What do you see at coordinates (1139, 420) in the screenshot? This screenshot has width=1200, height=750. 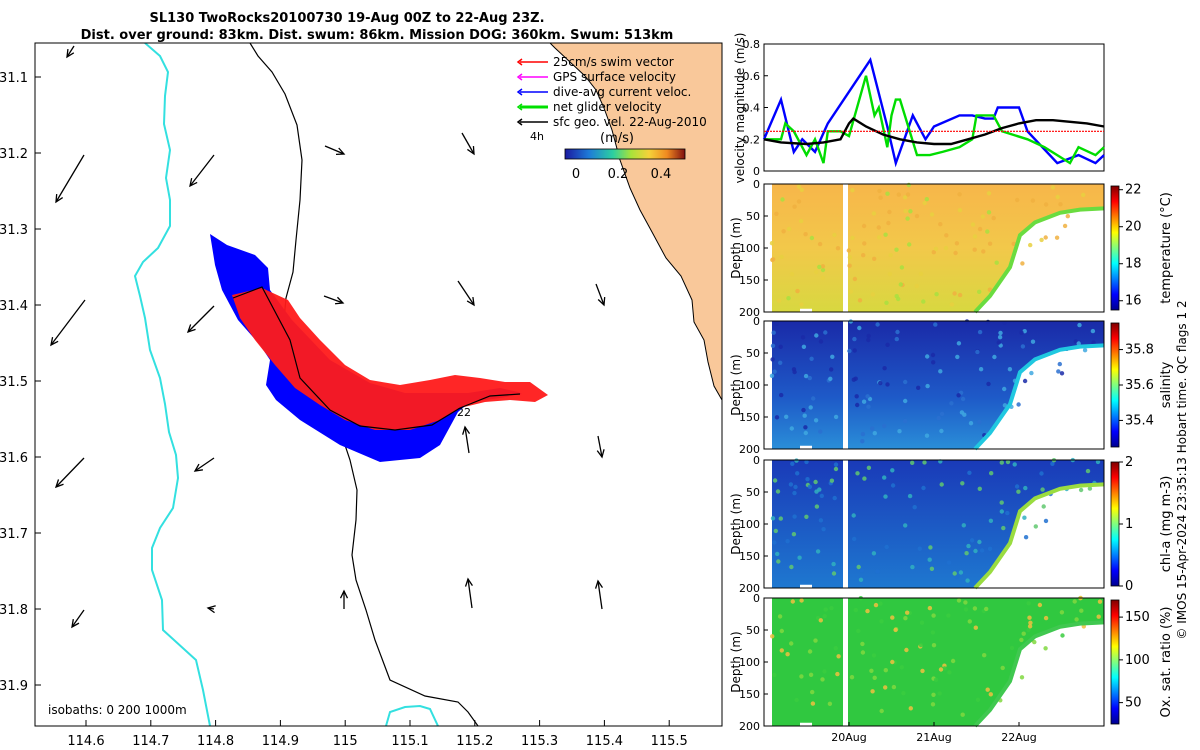 I see `colorbar-tick-label: 35.4` at bounding box center [1139, 420].